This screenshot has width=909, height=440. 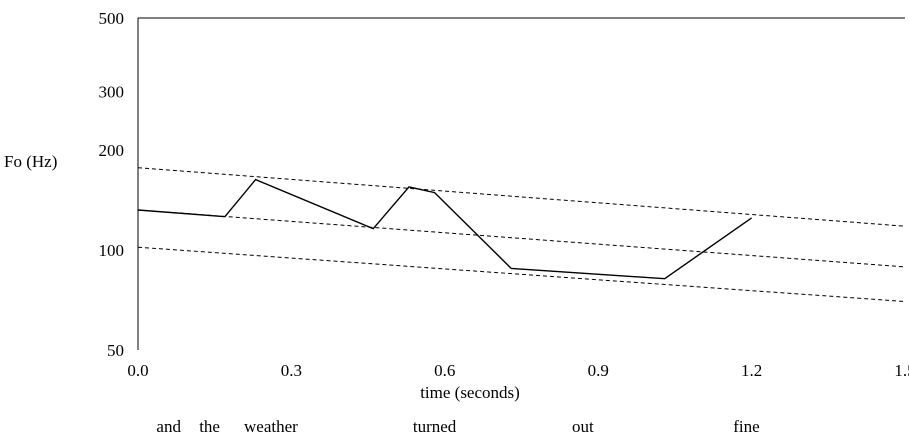 What do you see at coordinates (271, 426) in the screenshot?
I see `word-label: weather` at bounding box center [271, 426].